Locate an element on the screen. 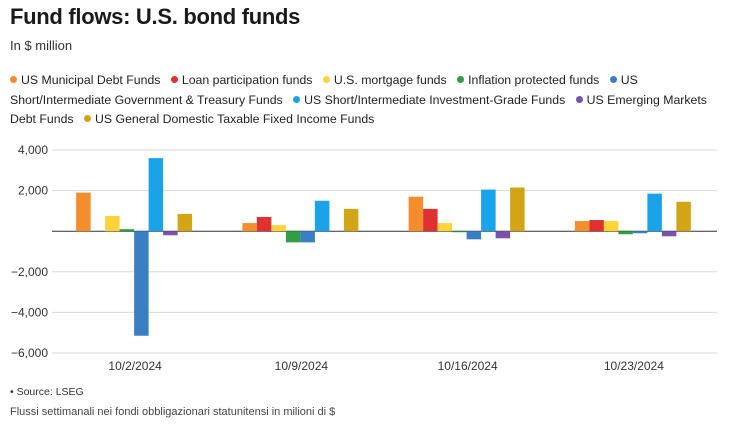 The image size is (737, 427). y-tick-label: −2,000 is located at coordinates (29, 272).